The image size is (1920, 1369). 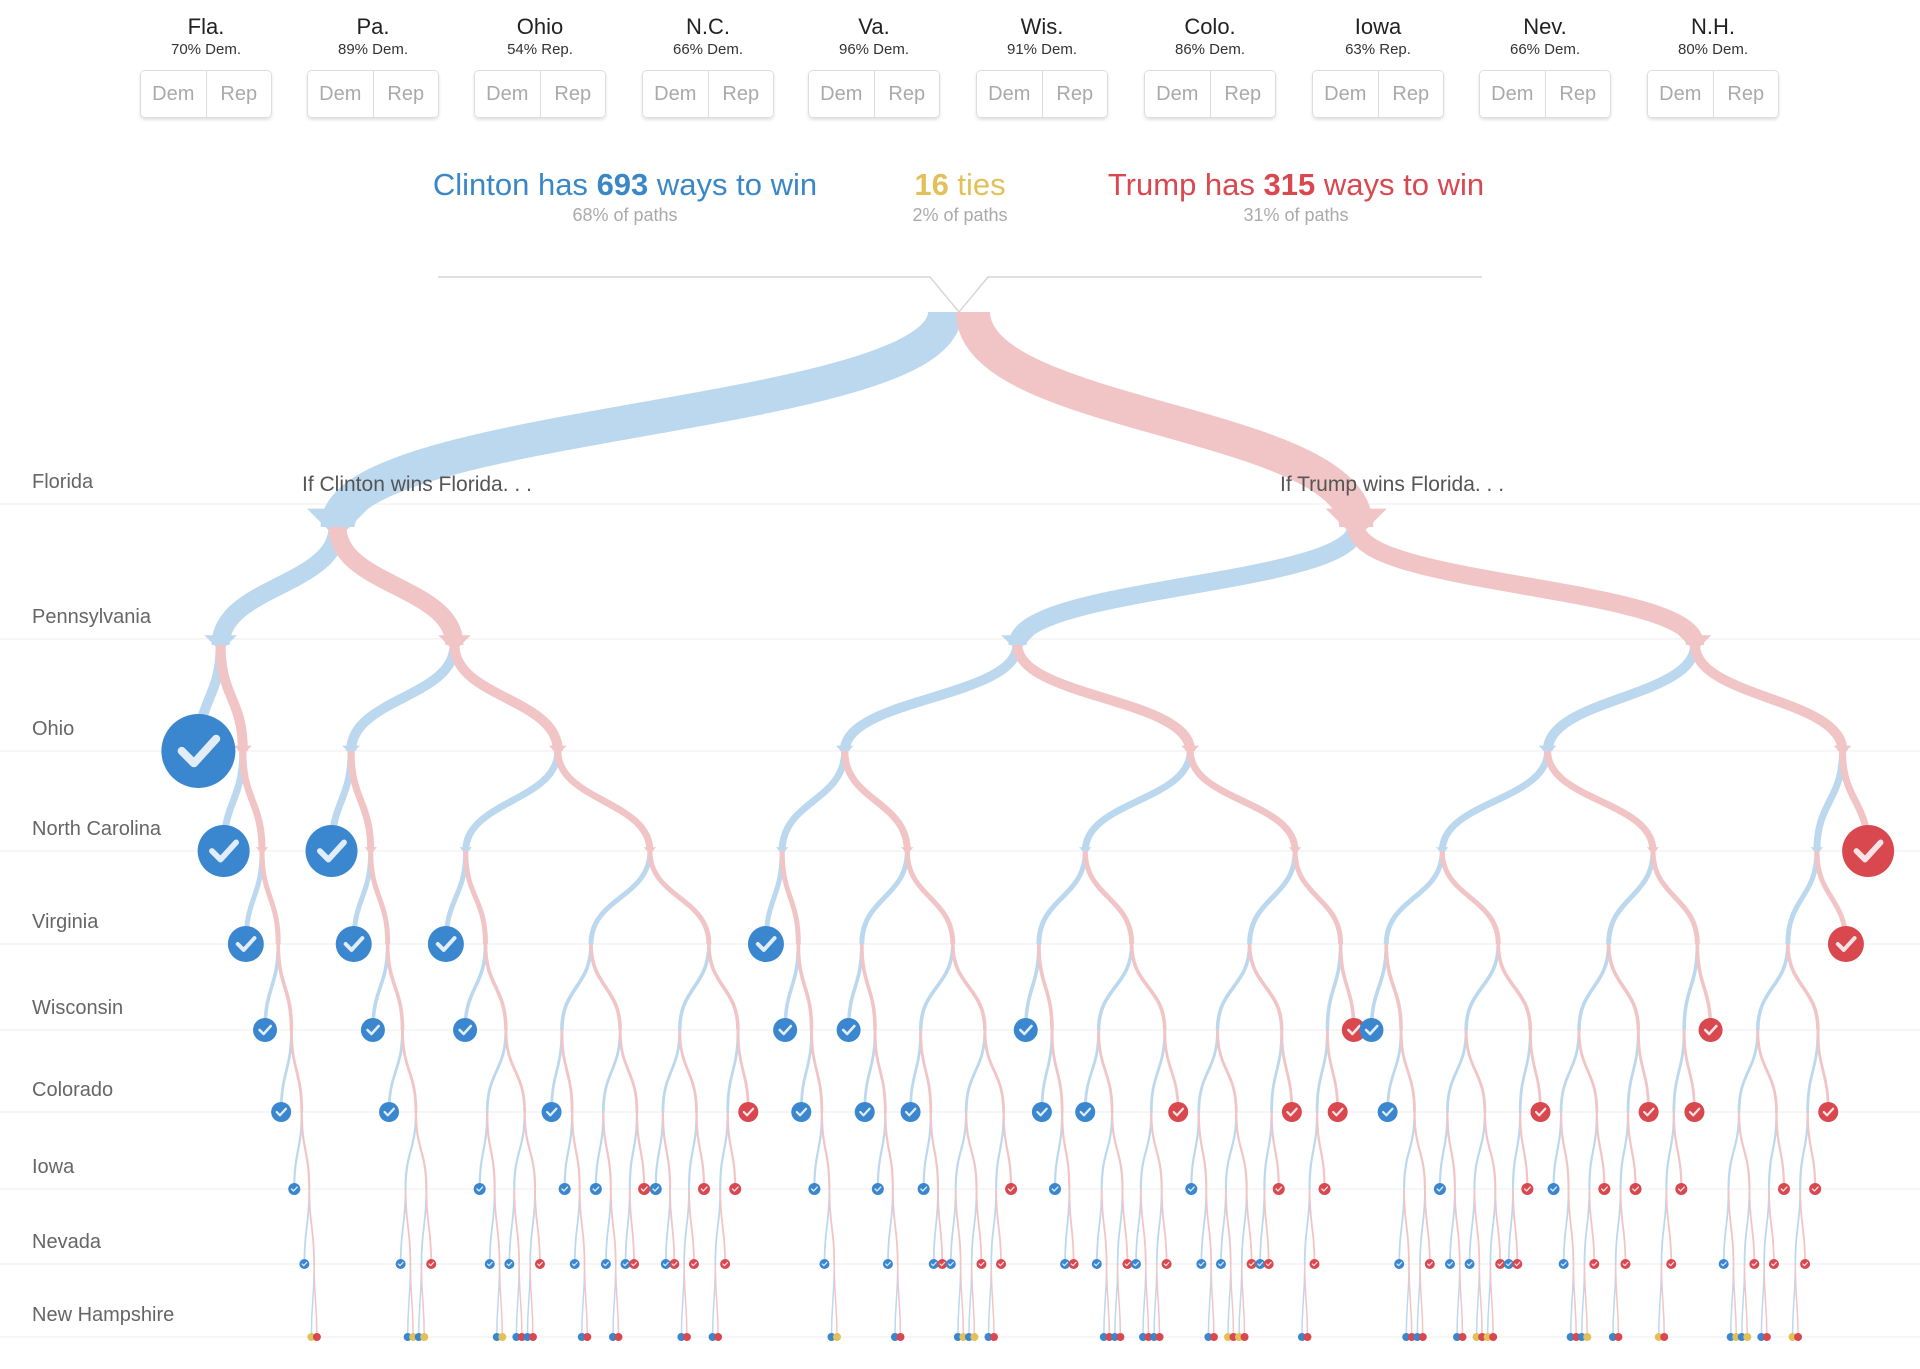 What do you see at coordinates (1378, 26) in the screenshot?
I see `state-name: Iowa` at bounding box center [1378, 26].